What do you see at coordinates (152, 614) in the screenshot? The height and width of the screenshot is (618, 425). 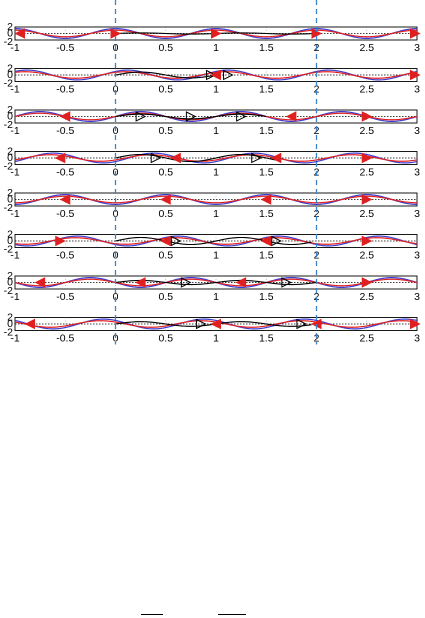 I see `footer-rule-left` at bounding box center [152, 614].